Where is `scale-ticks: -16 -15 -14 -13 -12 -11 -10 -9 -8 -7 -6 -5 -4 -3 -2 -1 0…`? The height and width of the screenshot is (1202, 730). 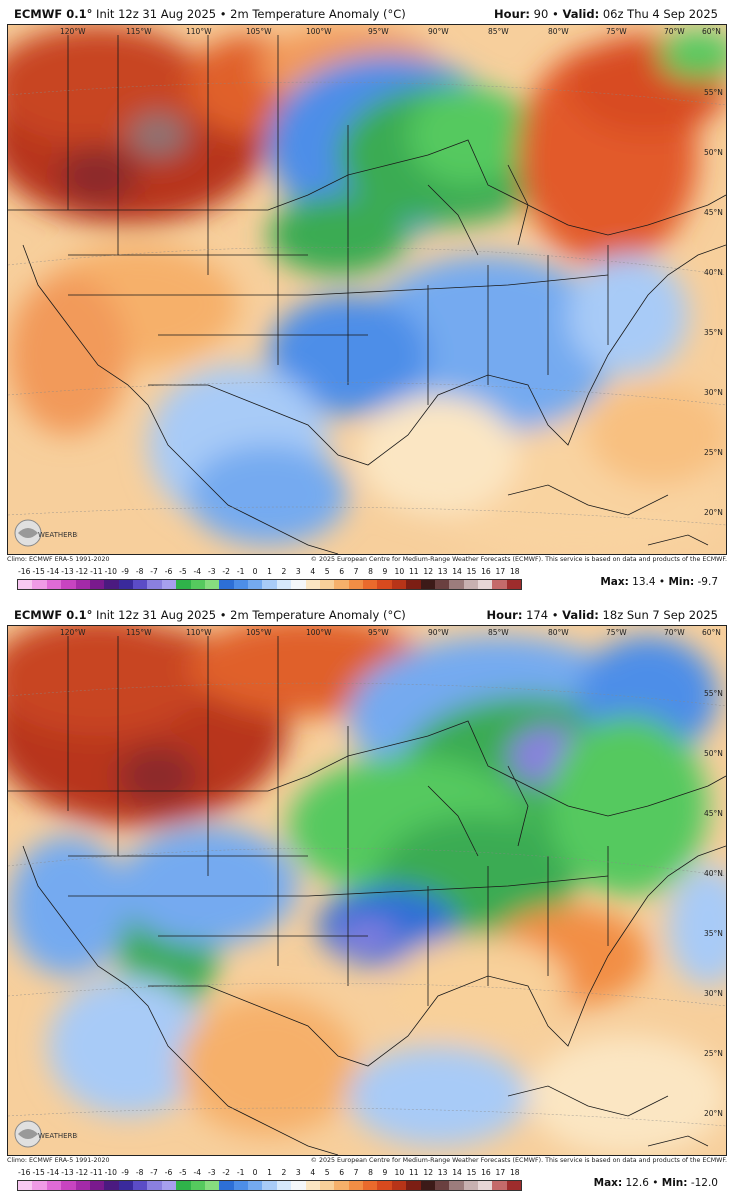 scale-ticks: -16 -15 -14 -13 -12 -11 -10 -9 -8 -7 -6 -5 -4 -3 -2 -1 0… is located at coordinates (269, 572).